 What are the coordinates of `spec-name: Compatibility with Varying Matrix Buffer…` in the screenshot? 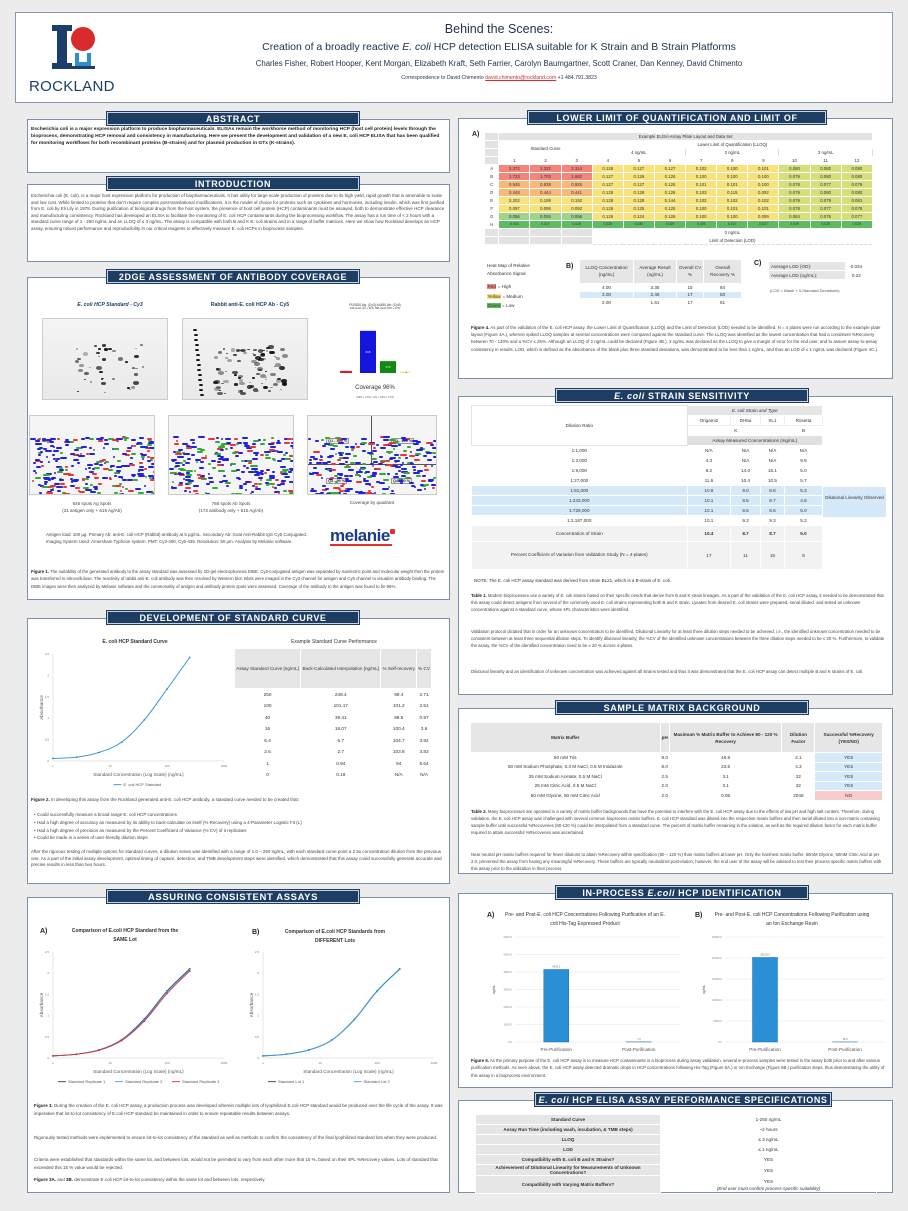 It's located at (568, 1184).